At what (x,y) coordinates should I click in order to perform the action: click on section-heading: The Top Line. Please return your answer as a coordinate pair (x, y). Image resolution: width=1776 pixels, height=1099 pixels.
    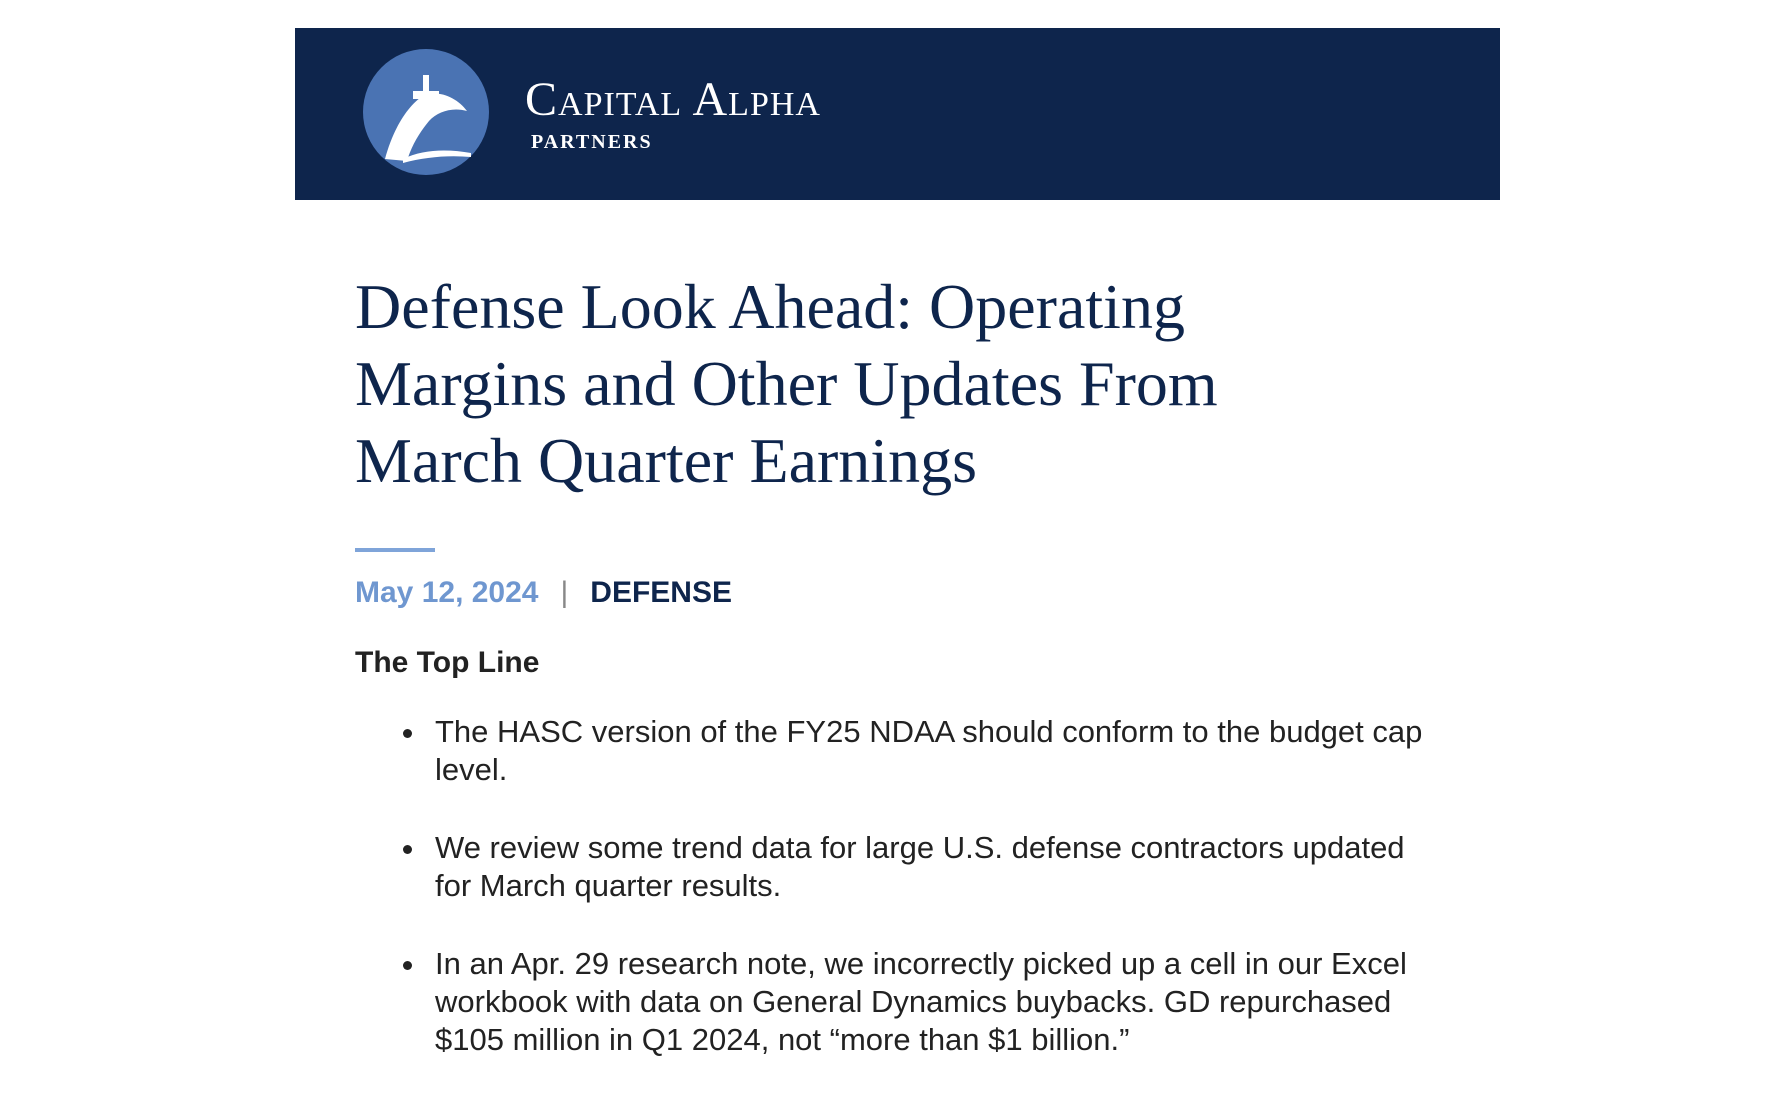
    Looking at the image, I should click on (447, 662).